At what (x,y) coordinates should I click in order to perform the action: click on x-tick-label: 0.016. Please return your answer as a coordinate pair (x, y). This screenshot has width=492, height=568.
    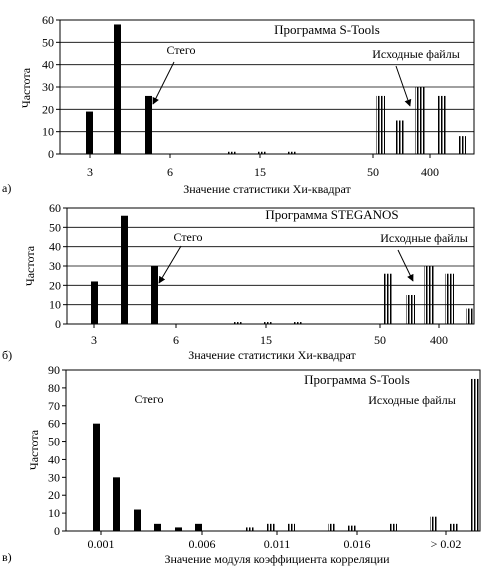
    Looking at the image, I should click on (357, 544).